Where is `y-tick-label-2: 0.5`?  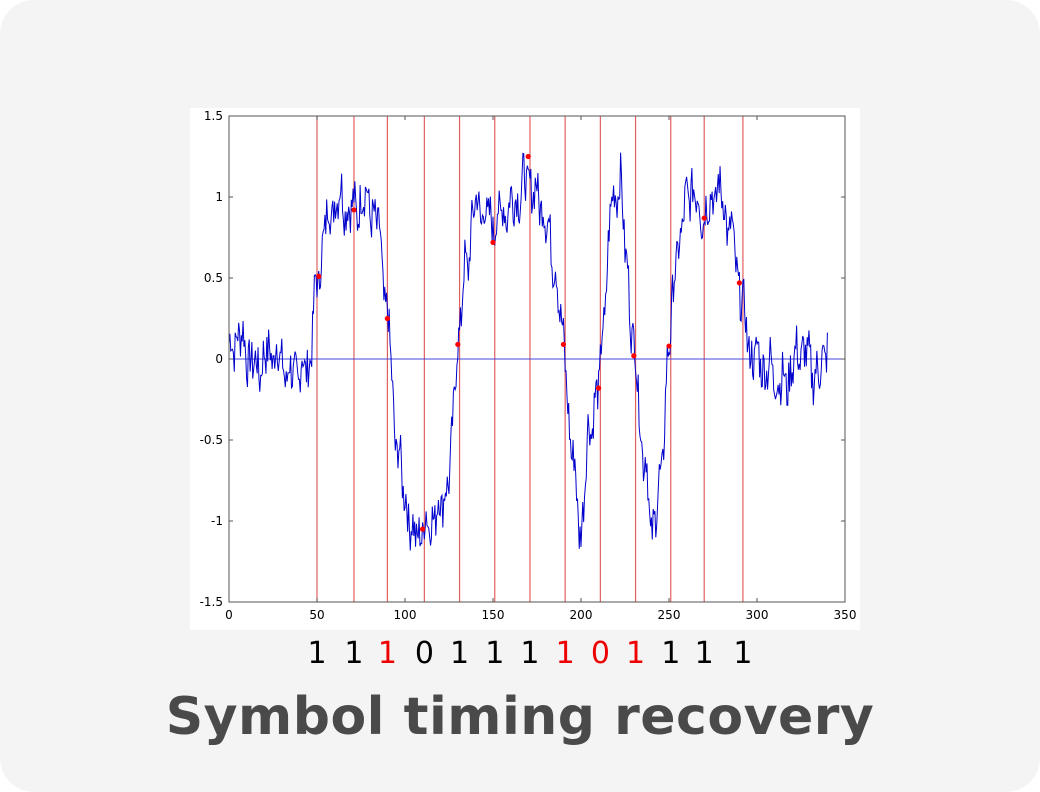 y-tick-label-2: 0.5 is located at coordinates (213, 278).